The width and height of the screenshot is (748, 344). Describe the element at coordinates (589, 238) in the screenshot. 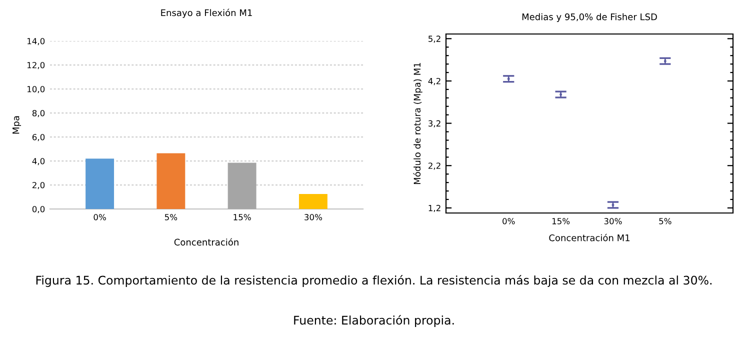

I see `x-axis-title: Concentración M1` at that location.